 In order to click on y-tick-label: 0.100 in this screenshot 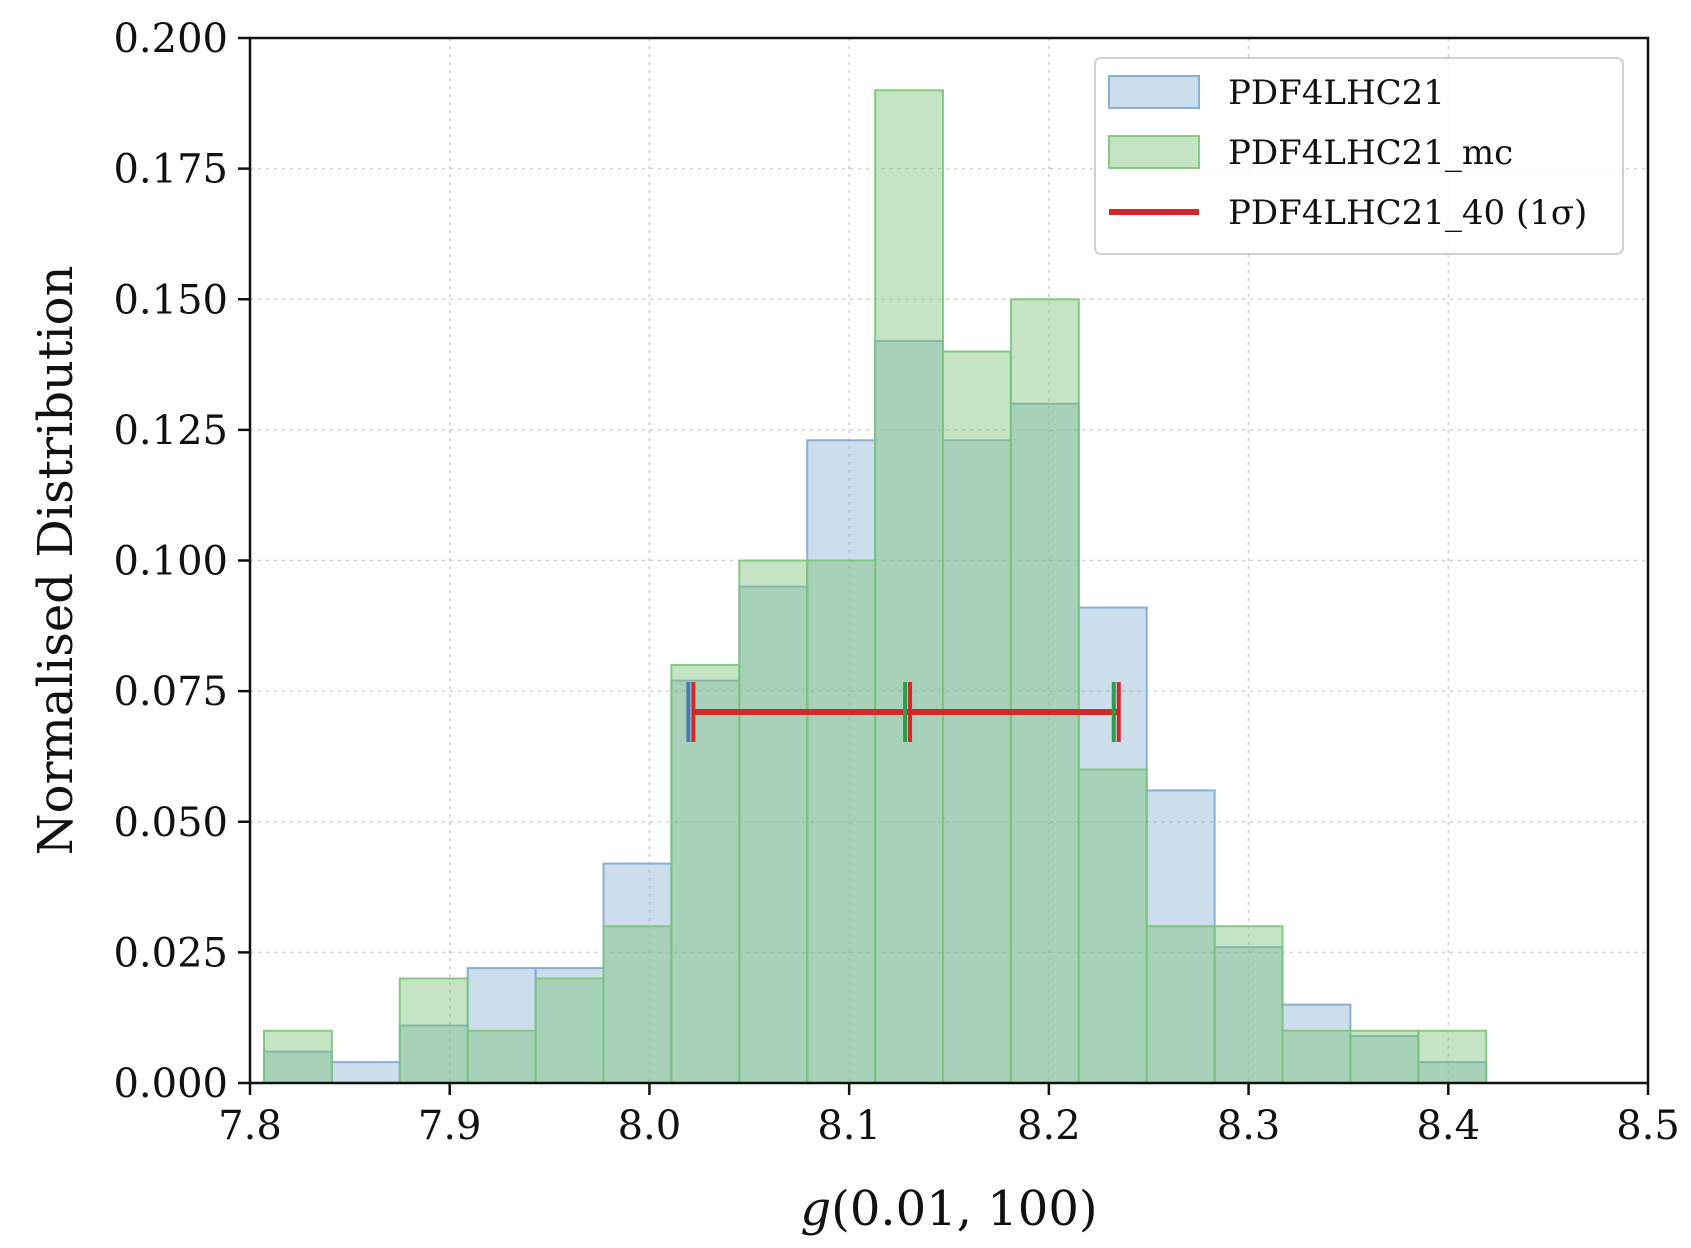, I will do `click(170, 562)`.